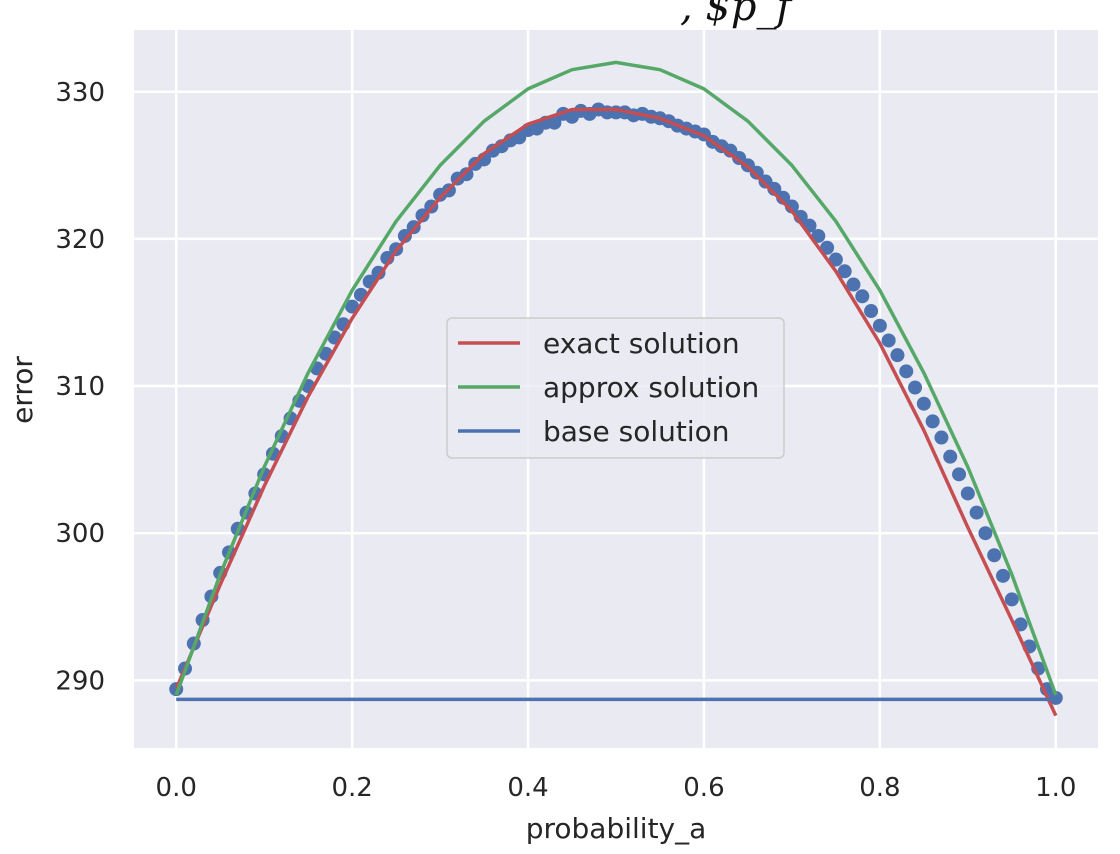  What do you see at coordinates (703, 788) in the screenshot?
I see `x-tick-label: 0.6` at bounding box center [703, 788].